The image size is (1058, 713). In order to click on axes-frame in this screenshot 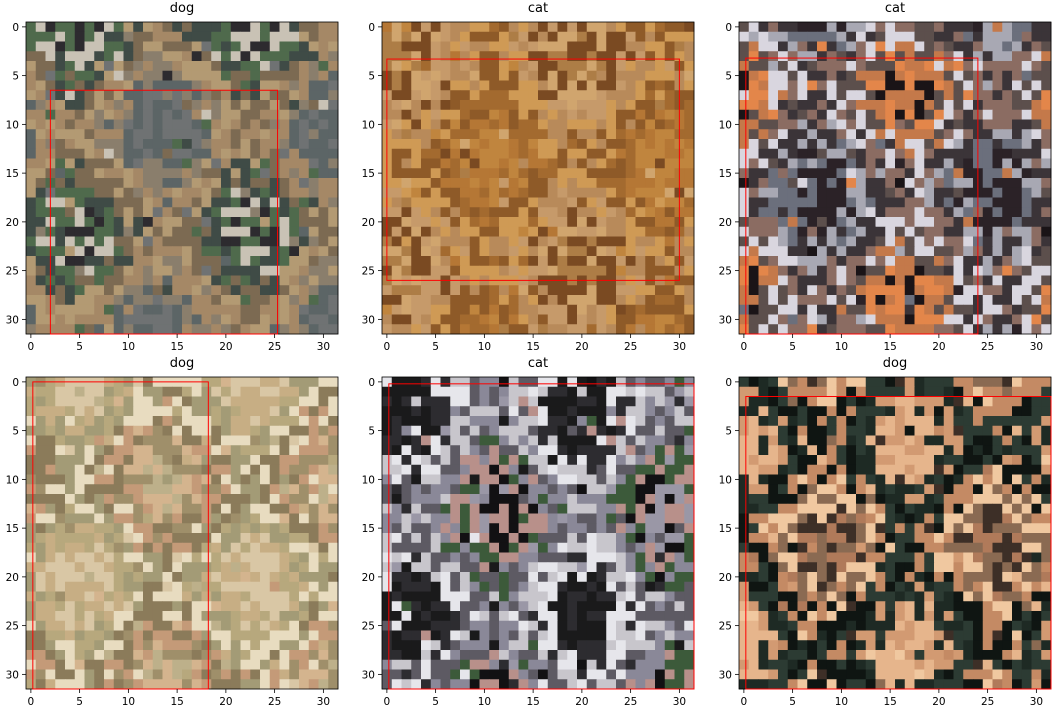, I will do `click(538, 178)`.